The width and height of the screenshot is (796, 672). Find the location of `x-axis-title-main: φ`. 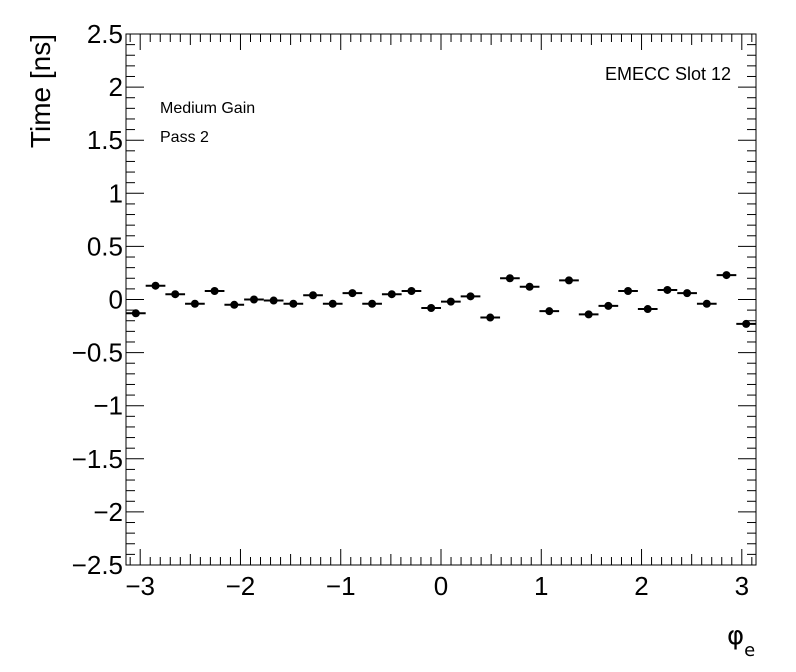

x-axis-title-main: φ is located at coordinates (735, 636).